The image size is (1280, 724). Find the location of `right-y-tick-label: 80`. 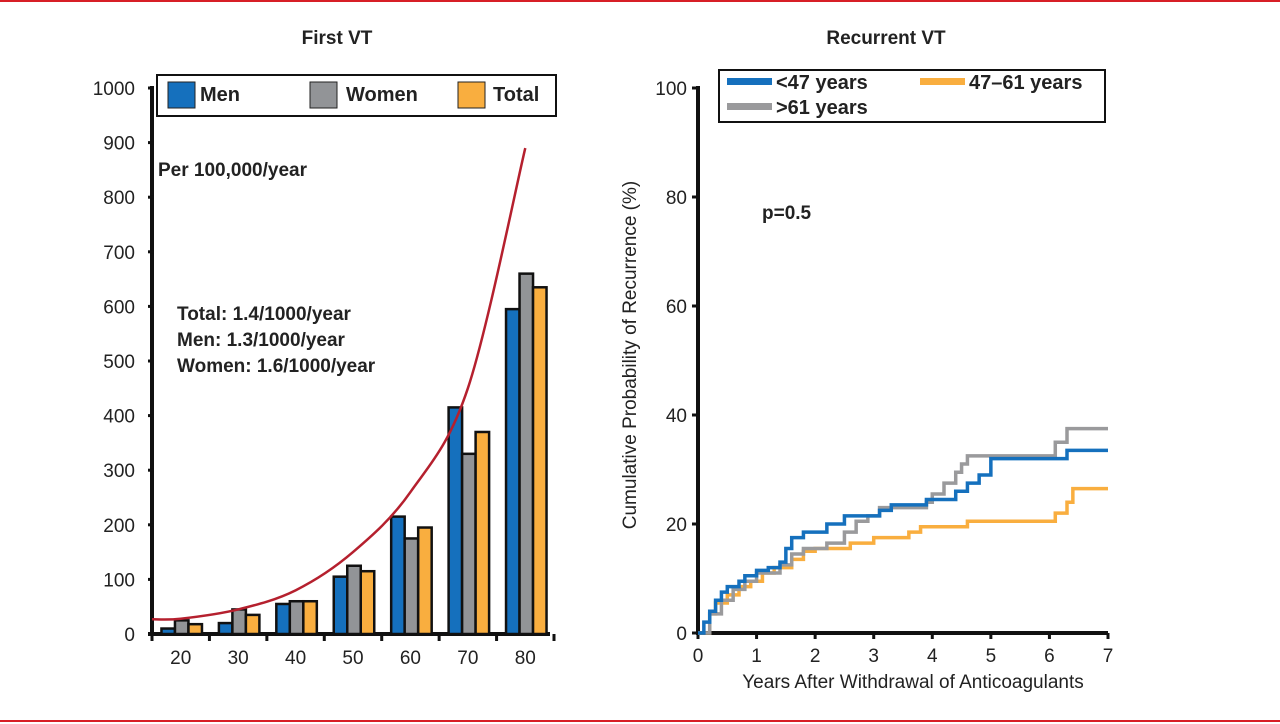

right-y-tick-label: 80 is located at coordinates (676, 198).